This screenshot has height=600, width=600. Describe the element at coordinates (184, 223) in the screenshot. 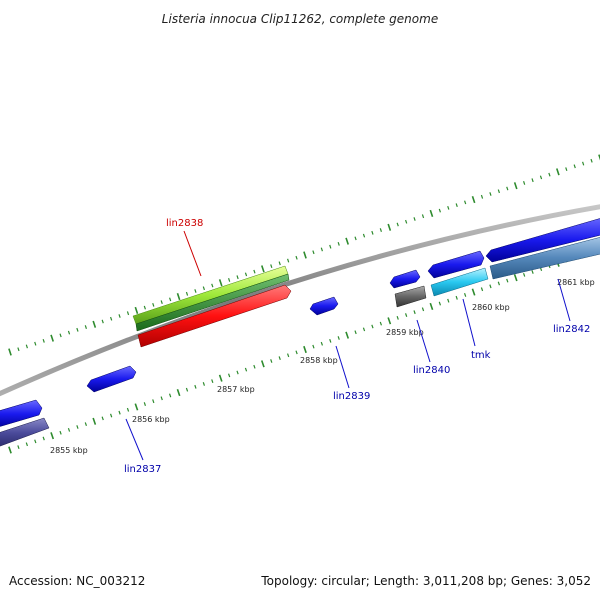

I see `gene-label-lin2838: lin2838` at that location.